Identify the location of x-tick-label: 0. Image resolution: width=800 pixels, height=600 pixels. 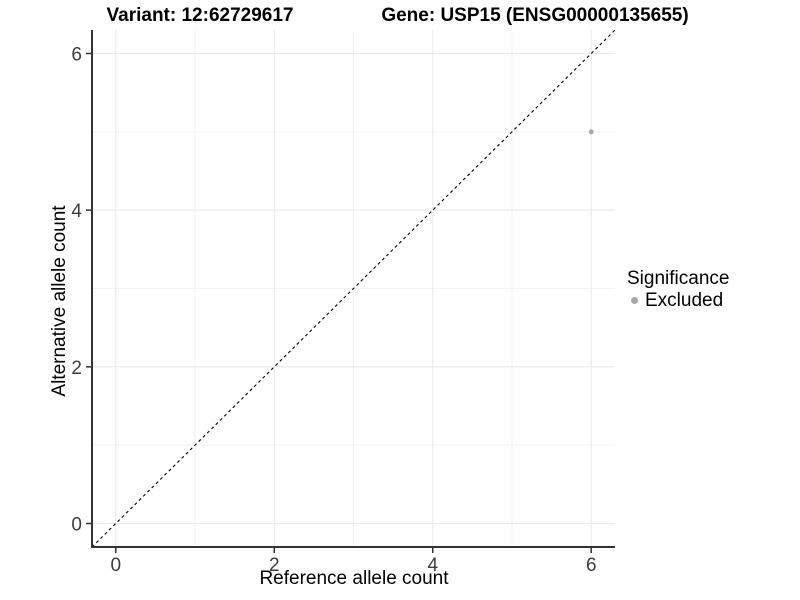
(115, 565).